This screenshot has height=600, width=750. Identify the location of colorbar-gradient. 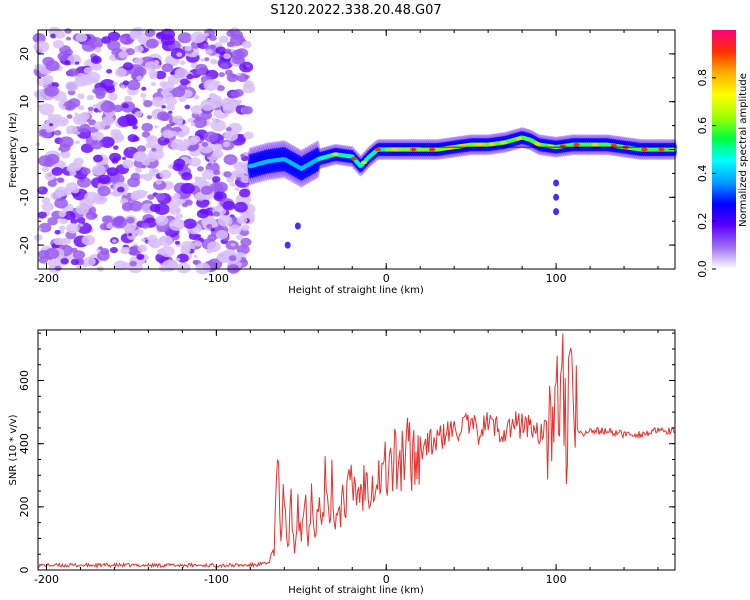
(724, 149).